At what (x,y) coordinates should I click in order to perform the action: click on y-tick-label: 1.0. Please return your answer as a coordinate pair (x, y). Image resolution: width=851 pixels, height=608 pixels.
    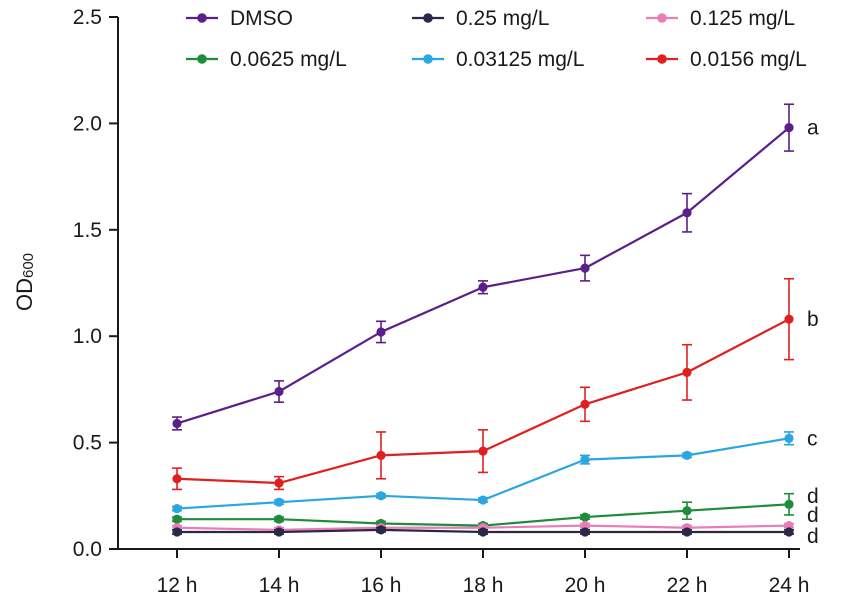
    Looking at the image, I should click on (87, 336).